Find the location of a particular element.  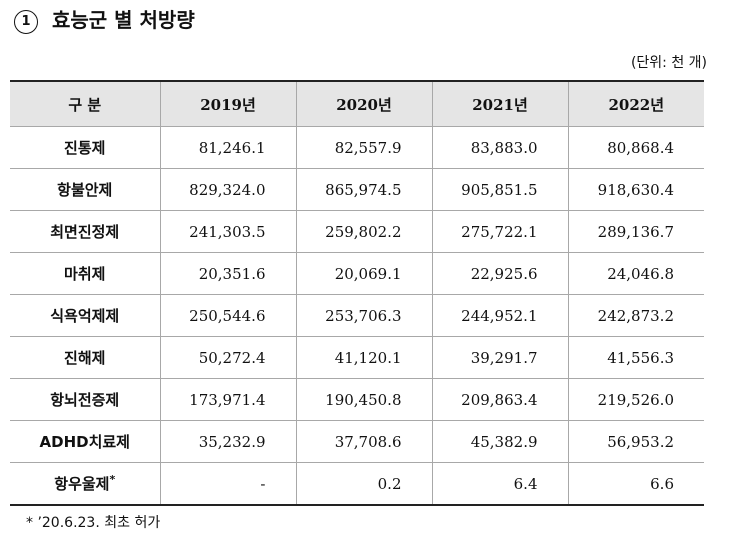

header-category: 구 분 is located at coordinates (85, 103).